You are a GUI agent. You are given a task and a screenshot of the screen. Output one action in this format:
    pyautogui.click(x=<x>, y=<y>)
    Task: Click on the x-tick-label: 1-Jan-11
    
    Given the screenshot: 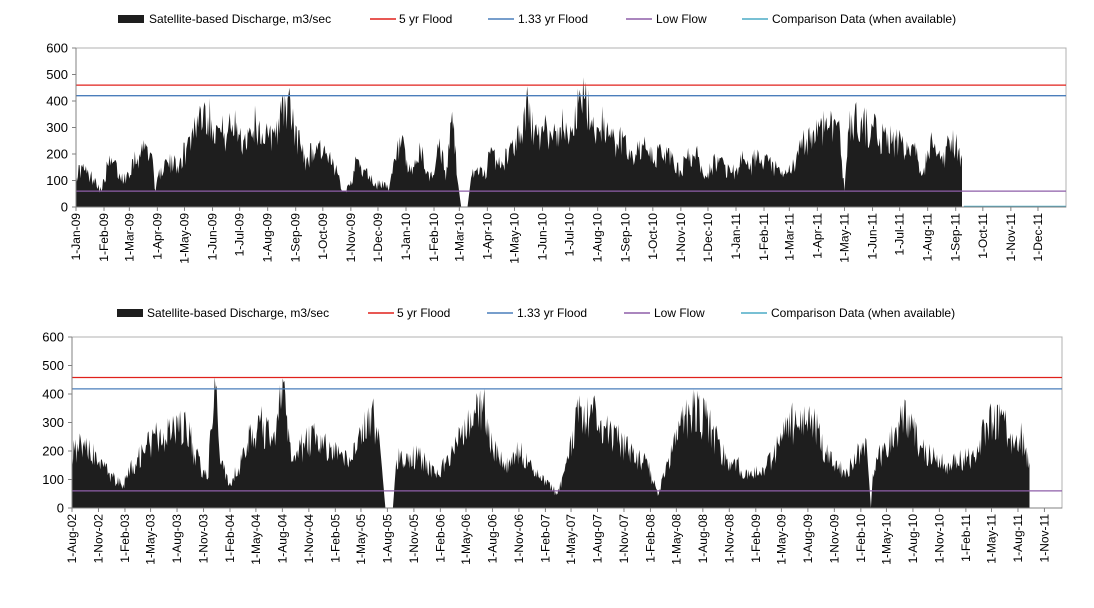 What is the action you would take?
    pyautogui.click(x=736, y=236)
    